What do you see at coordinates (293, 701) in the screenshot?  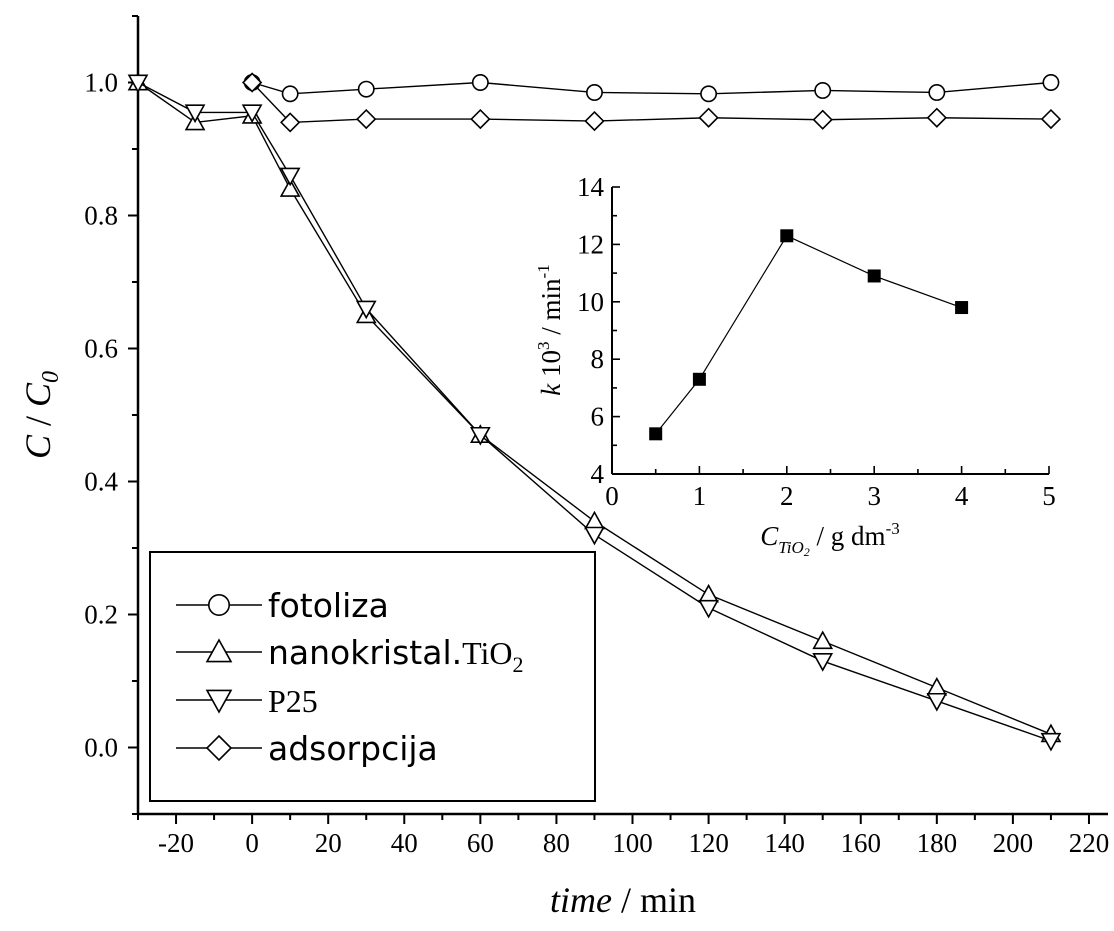 I see `legend-label: P25` at bounding box center [293, 701].